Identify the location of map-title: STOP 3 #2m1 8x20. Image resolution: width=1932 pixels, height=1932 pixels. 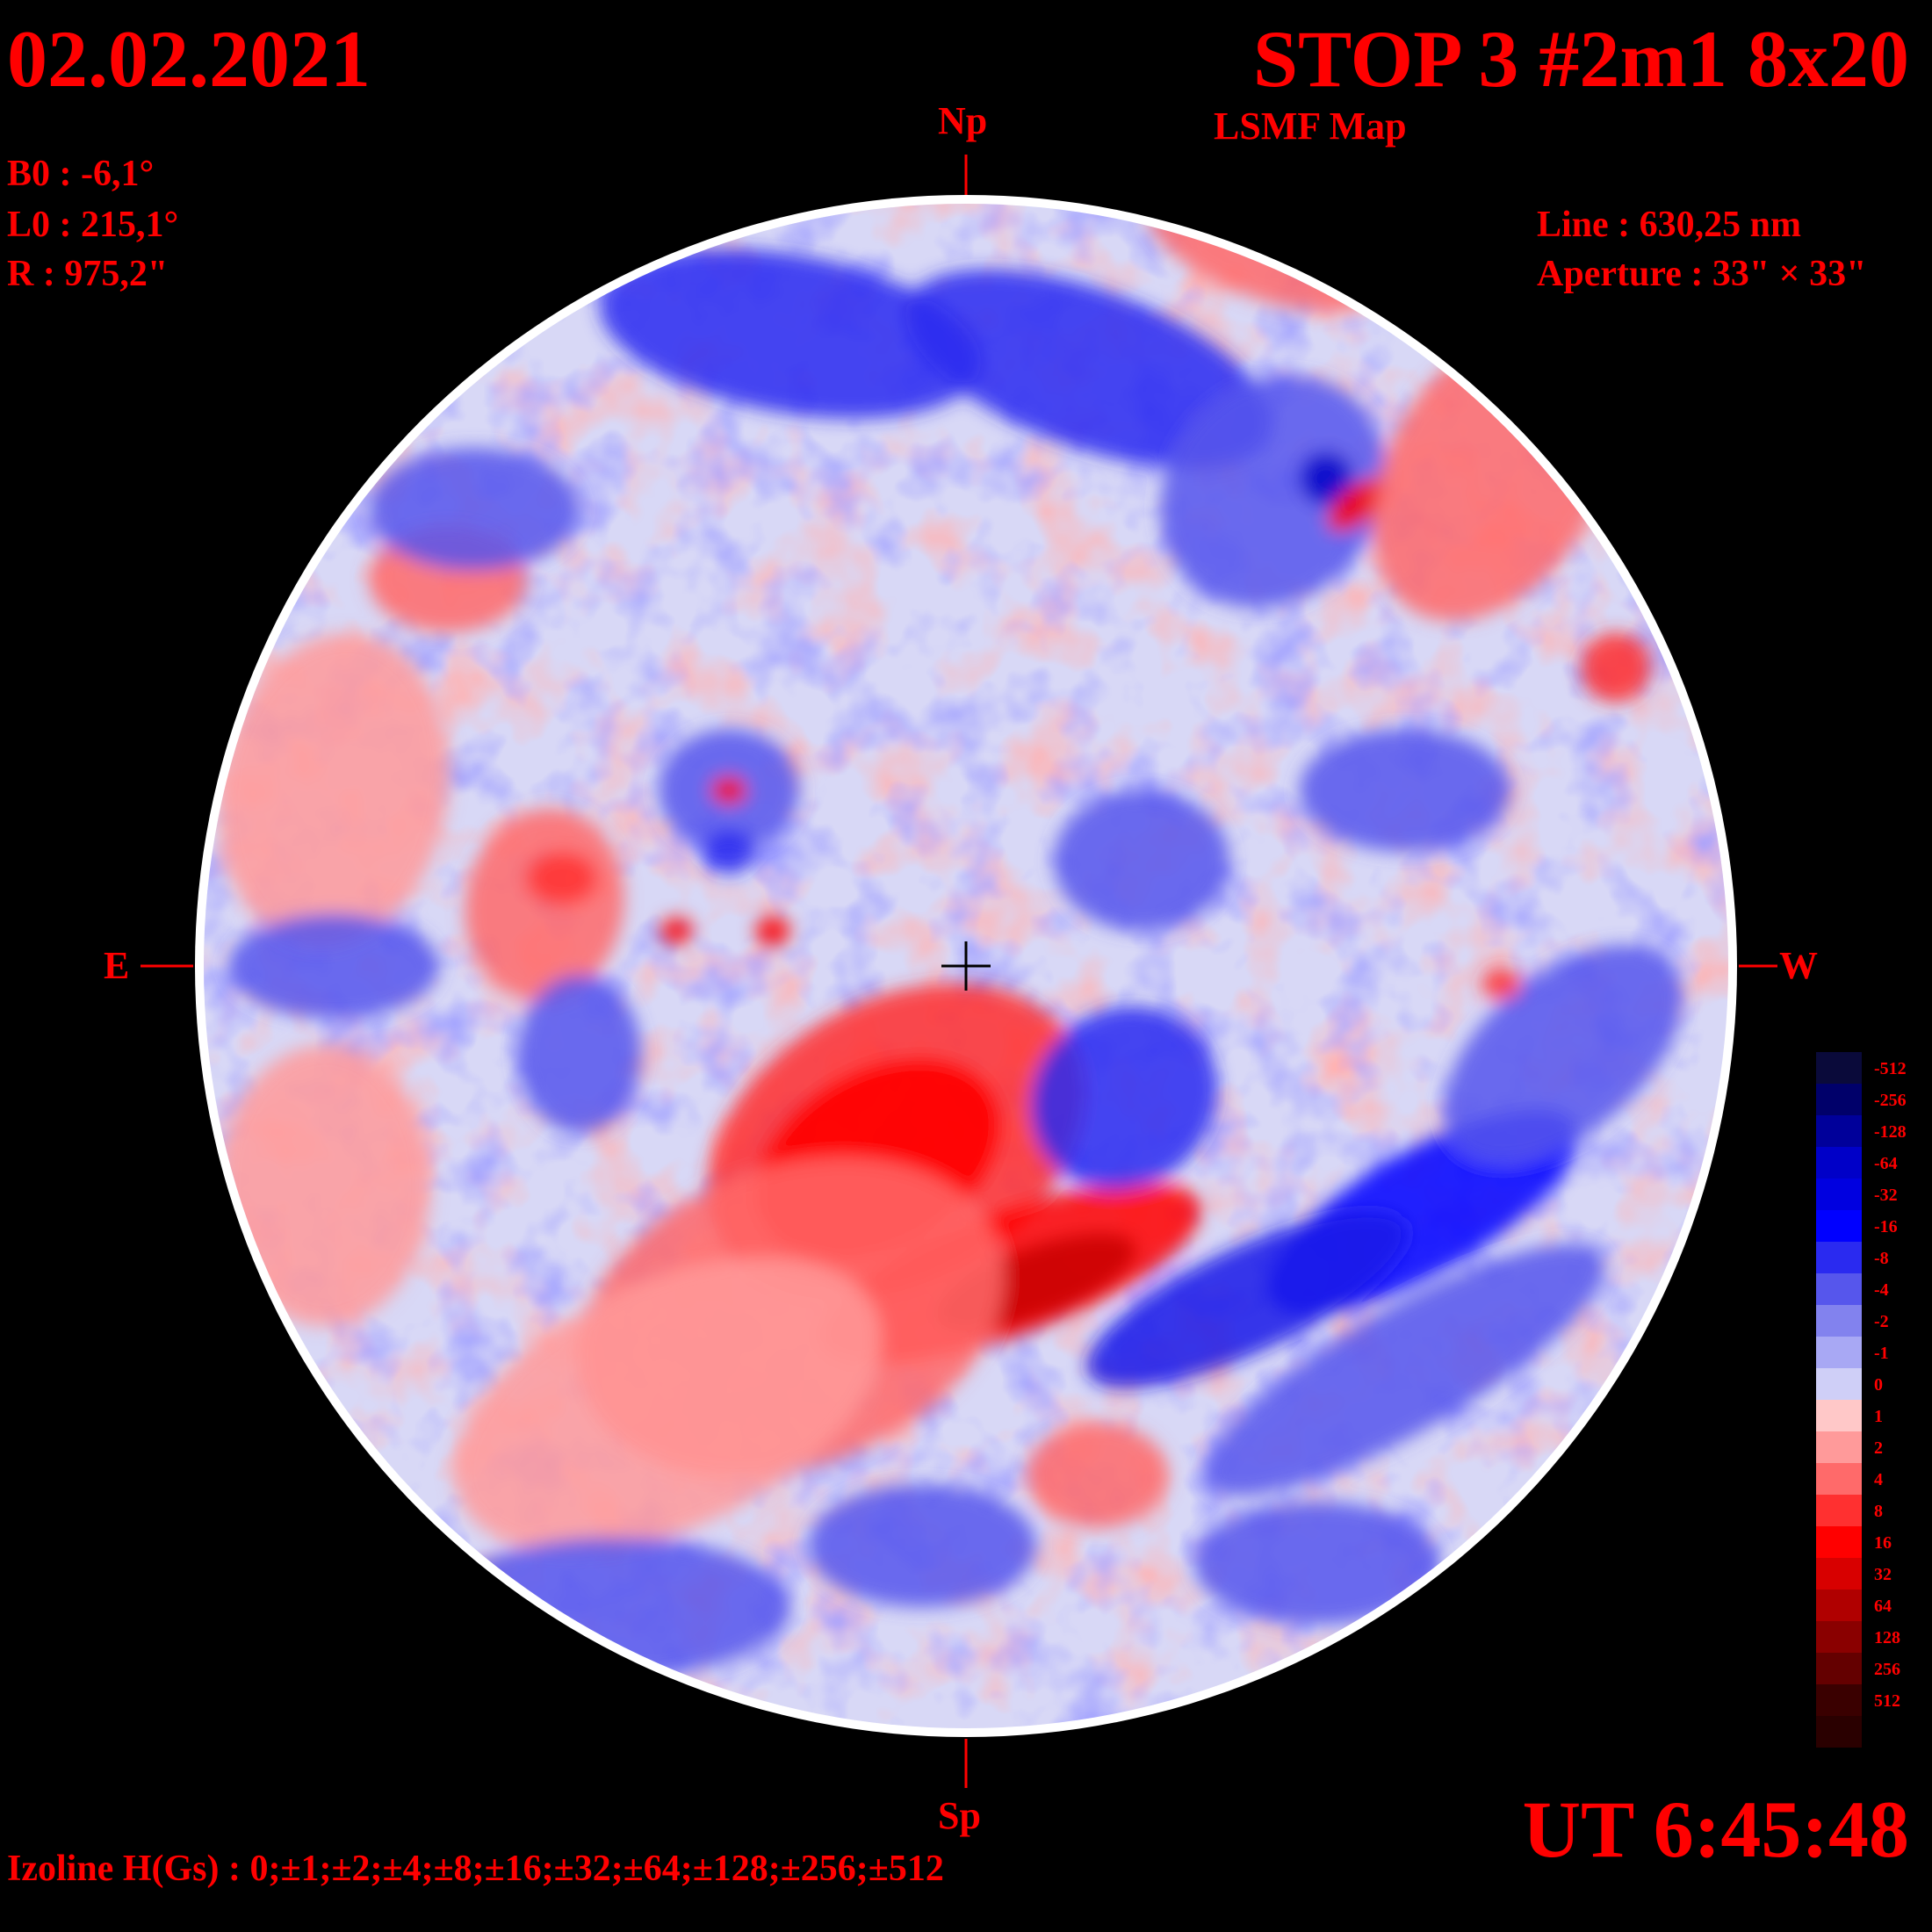
(1580, 59).